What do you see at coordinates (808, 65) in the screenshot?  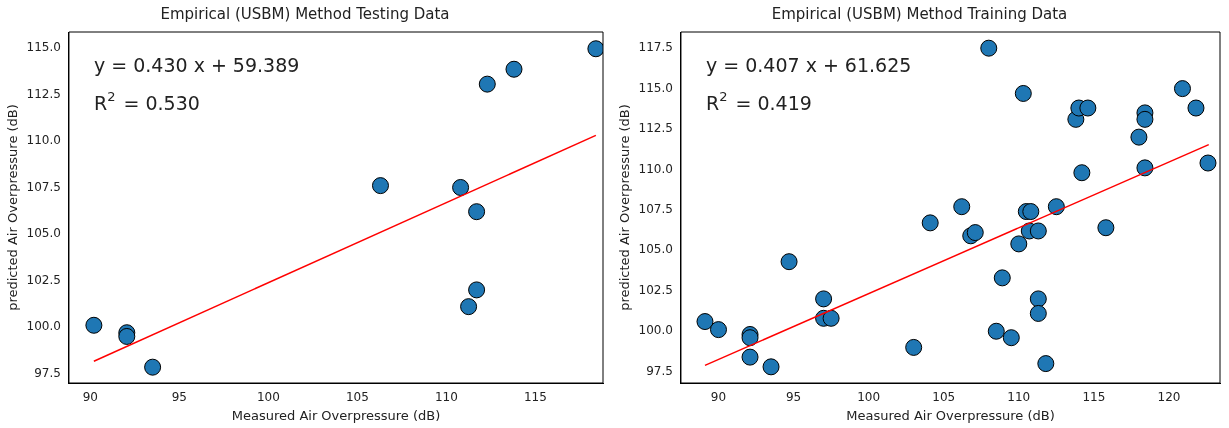 I see `annotation: y = 0.407 x + 61.625` at bounding box center [808, 65].